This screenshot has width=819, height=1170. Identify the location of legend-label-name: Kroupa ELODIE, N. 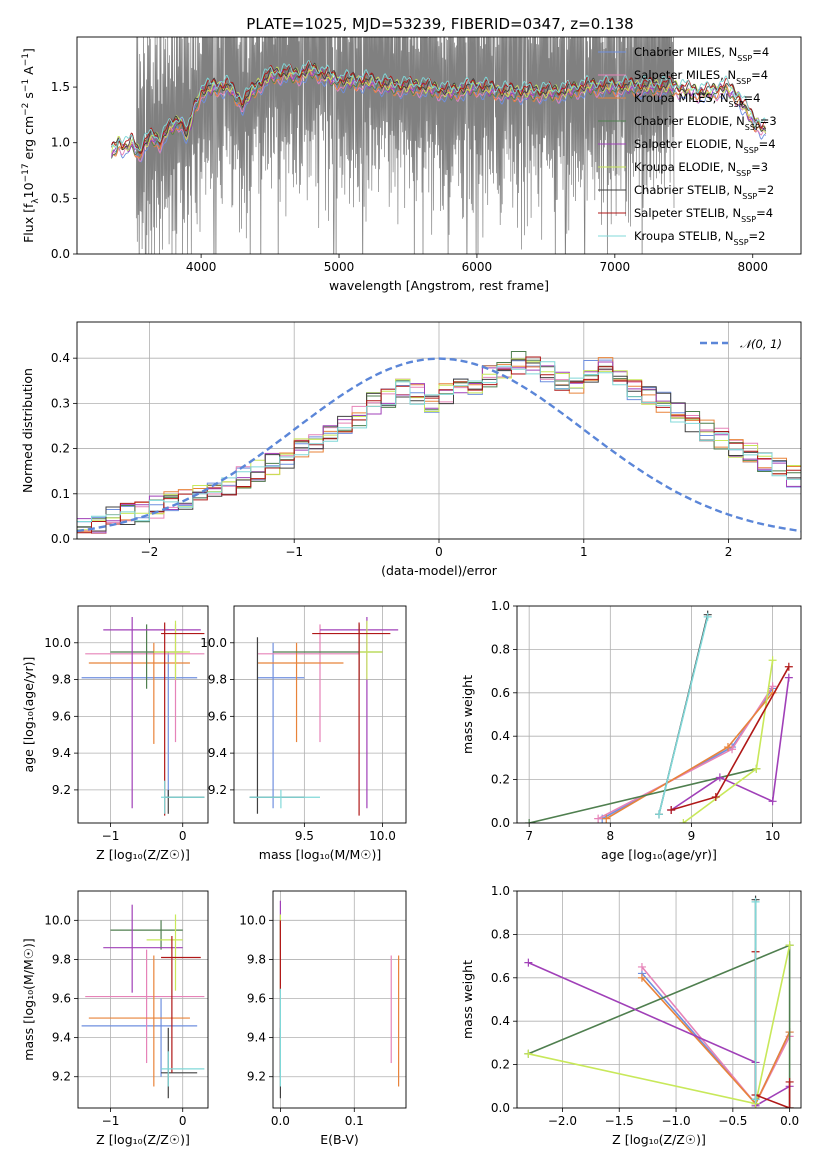
(685, 167).